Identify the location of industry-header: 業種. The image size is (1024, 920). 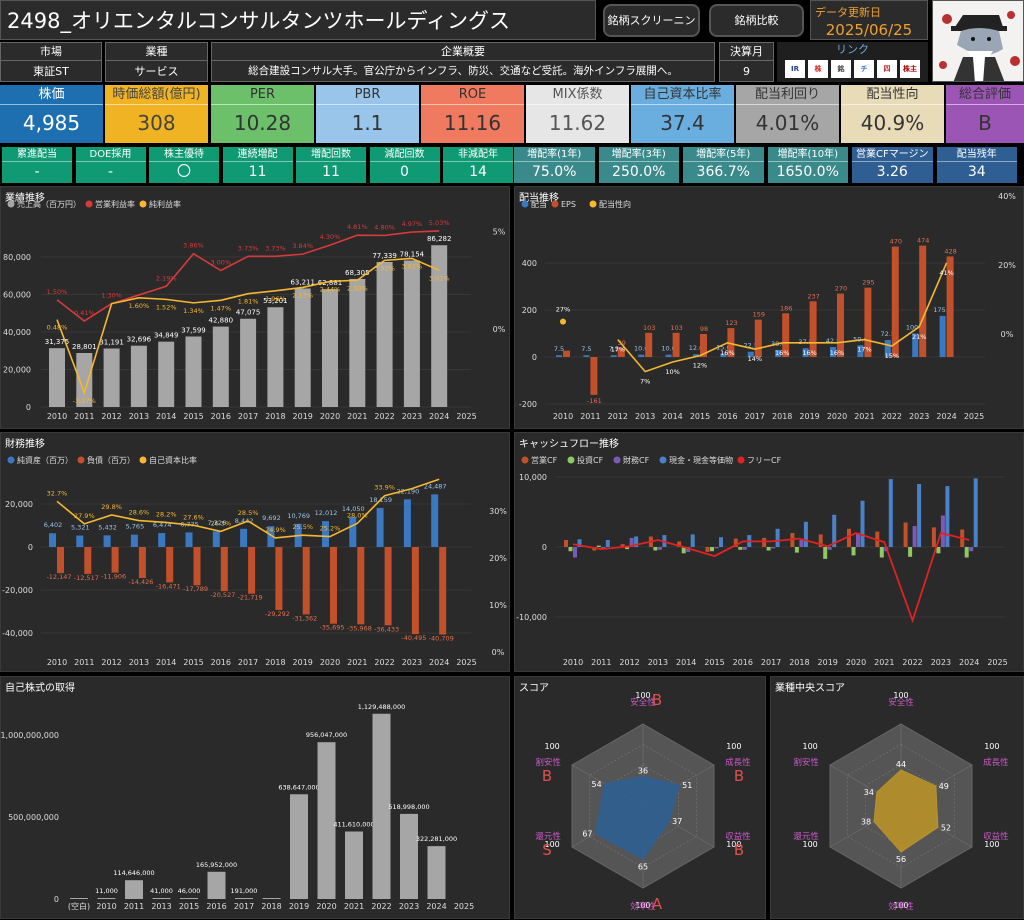
(156, 52).